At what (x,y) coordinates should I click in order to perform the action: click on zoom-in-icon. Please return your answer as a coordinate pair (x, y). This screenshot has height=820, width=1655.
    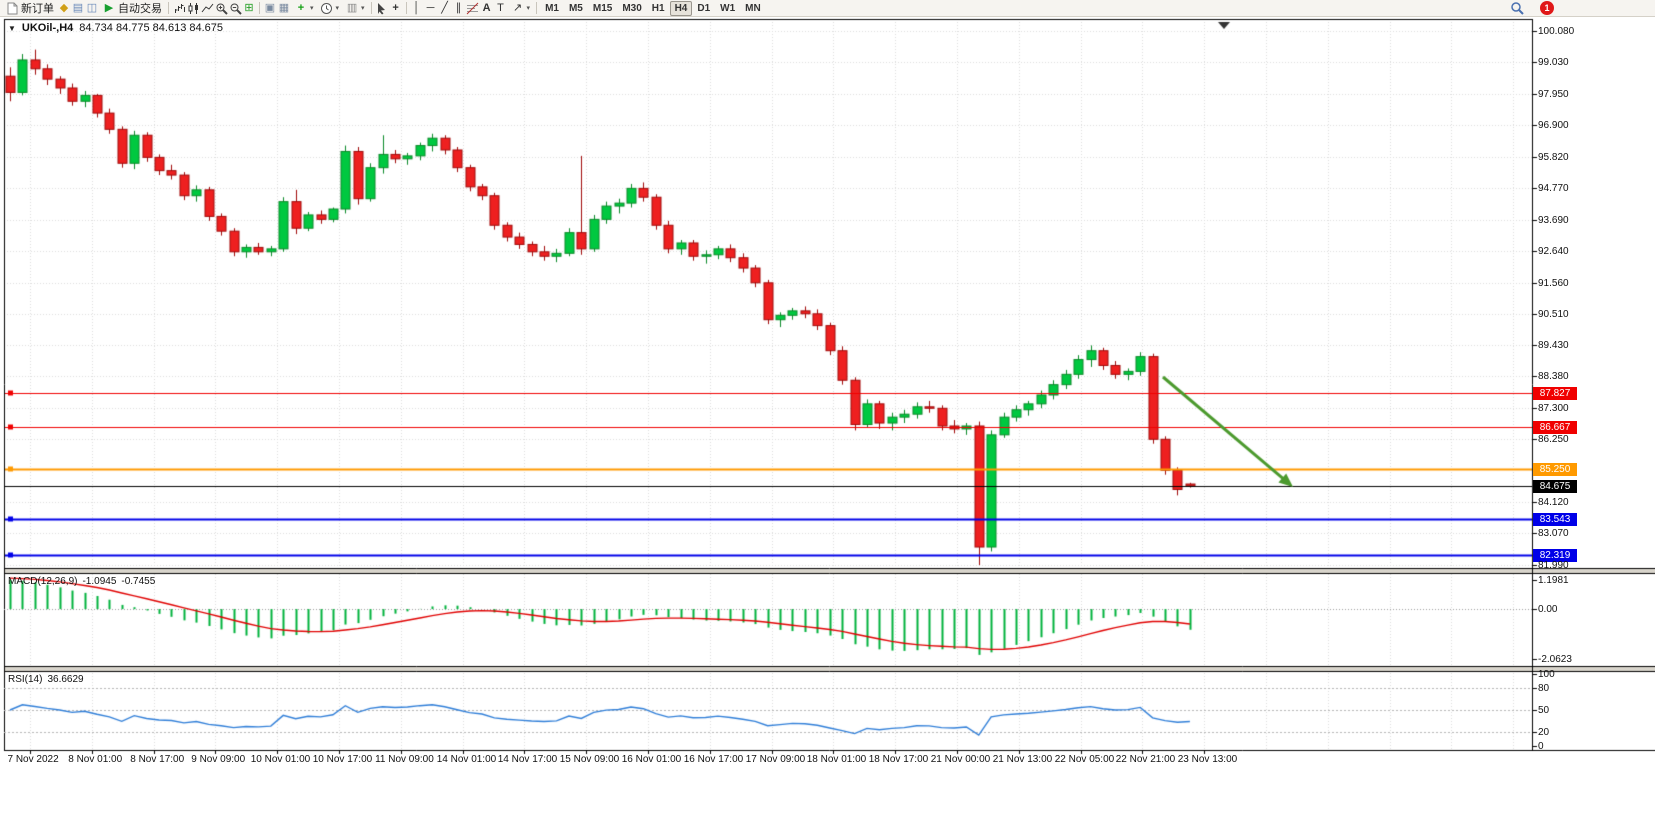
    Looking at the image, I should click on (221, 8).